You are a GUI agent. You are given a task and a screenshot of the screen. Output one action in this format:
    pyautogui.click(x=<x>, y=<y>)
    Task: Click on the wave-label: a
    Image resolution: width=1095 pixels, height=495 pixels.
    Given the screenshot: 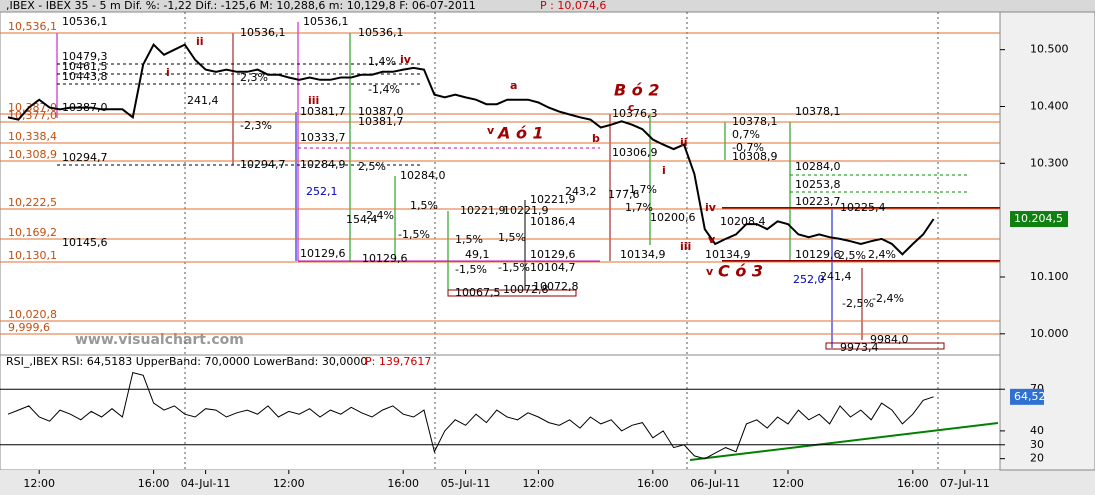 What is the action you would take?
    pyautogui.click(x=513, y=85)
    